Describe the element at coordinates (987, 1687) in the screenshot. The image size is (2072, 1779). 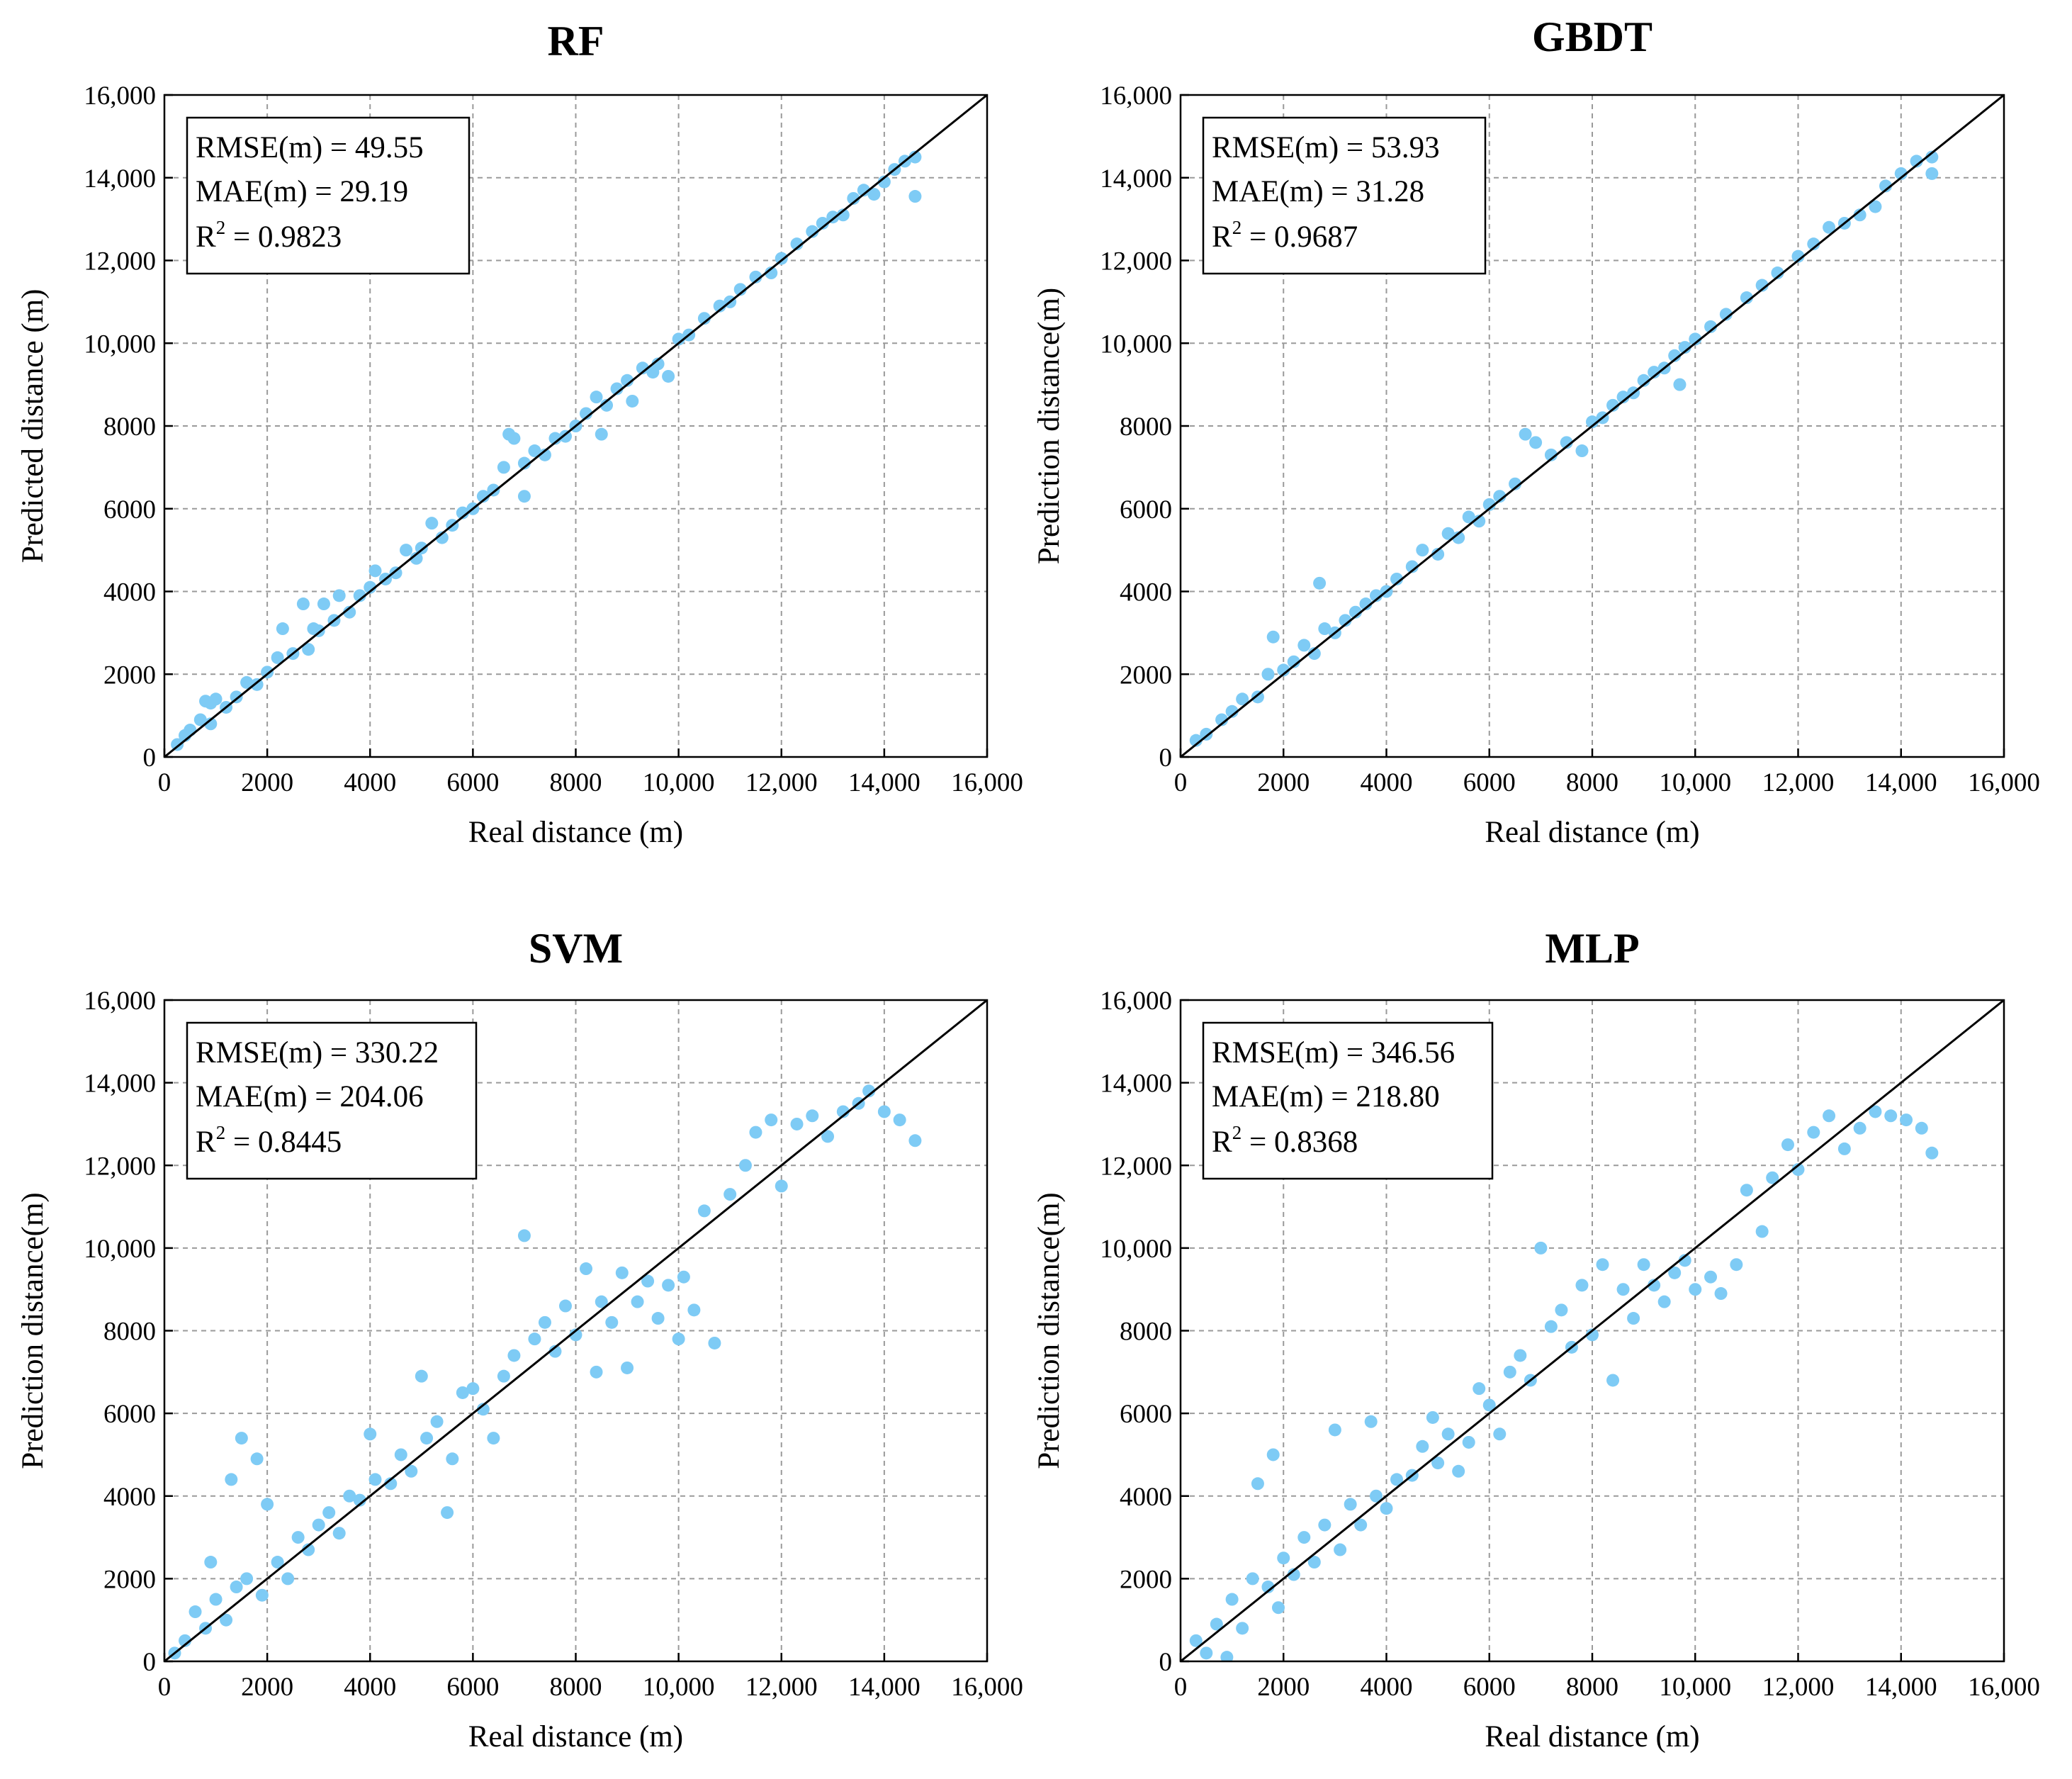
I see `x-tick-label: 16,000` at that location.